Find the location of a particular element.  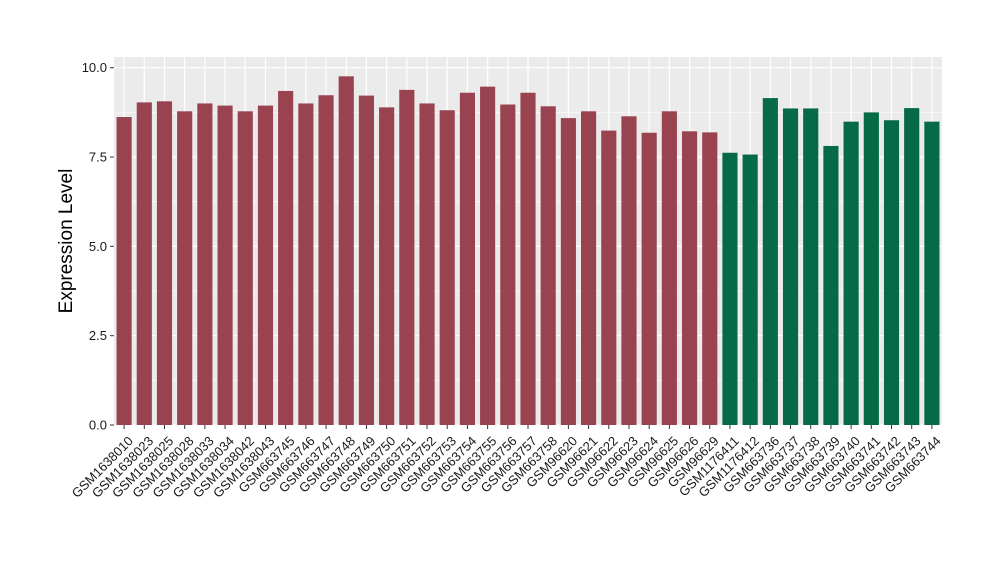

y-tick-label: 2.5 is located at coordinates (98, 335).